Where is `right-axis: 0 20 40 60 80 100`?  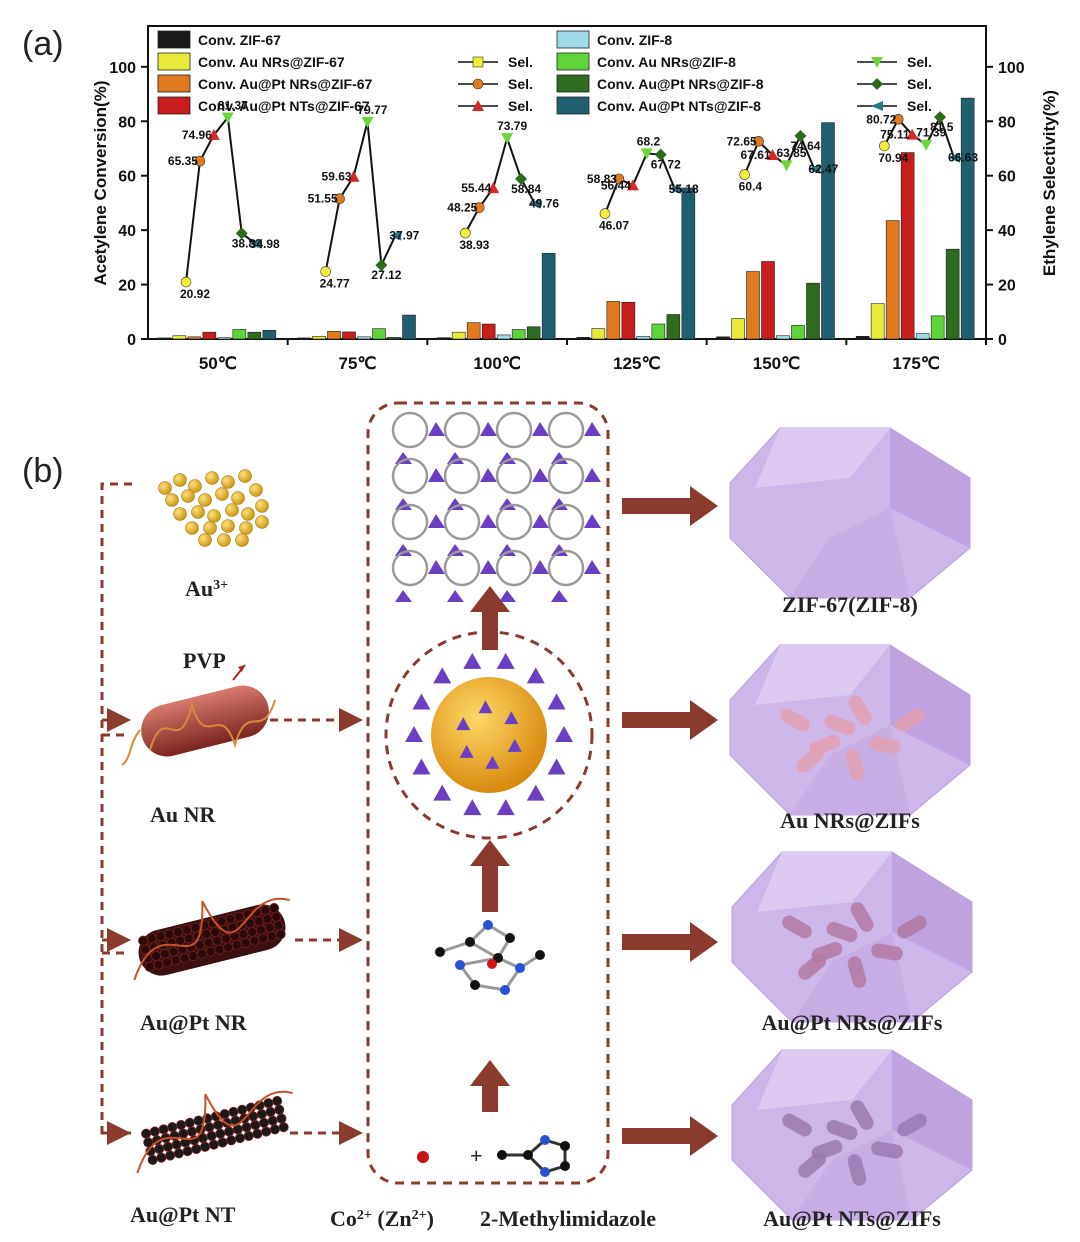 right-axis: 0 20 40 60 80 100 is located at coordinates (1005, 204).